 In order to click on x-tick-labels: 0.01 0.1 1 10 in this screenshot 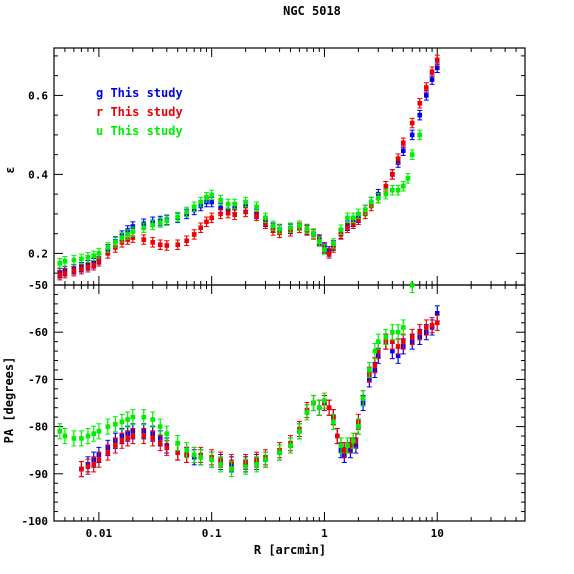, I will do `click(265, 533)`.